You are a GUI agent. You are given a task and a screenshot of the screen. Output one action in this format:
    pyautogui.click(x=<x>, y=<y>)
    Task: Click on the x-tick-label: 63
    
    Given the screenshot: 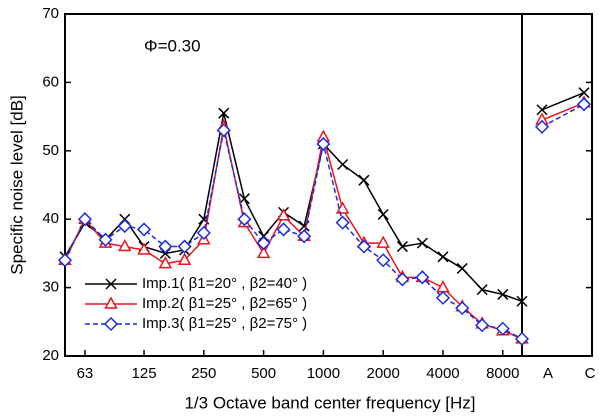 What is the action you would take?
    pyautogui.click(x=85, y=373)
    